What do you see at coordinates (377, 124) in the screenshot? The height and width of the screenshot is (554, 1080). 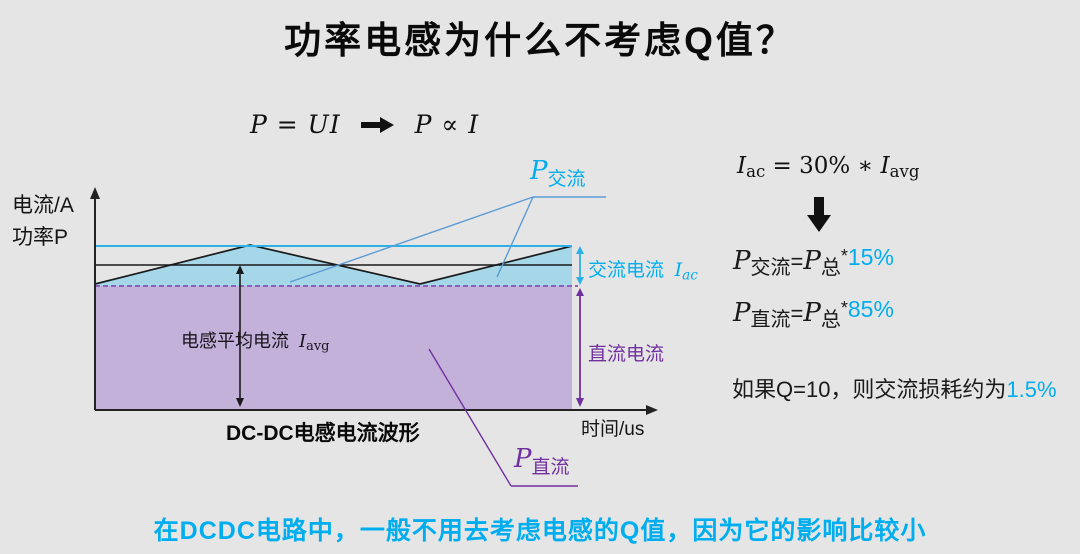 I see `right-arrow-icon` at bounding box center [377, 124].